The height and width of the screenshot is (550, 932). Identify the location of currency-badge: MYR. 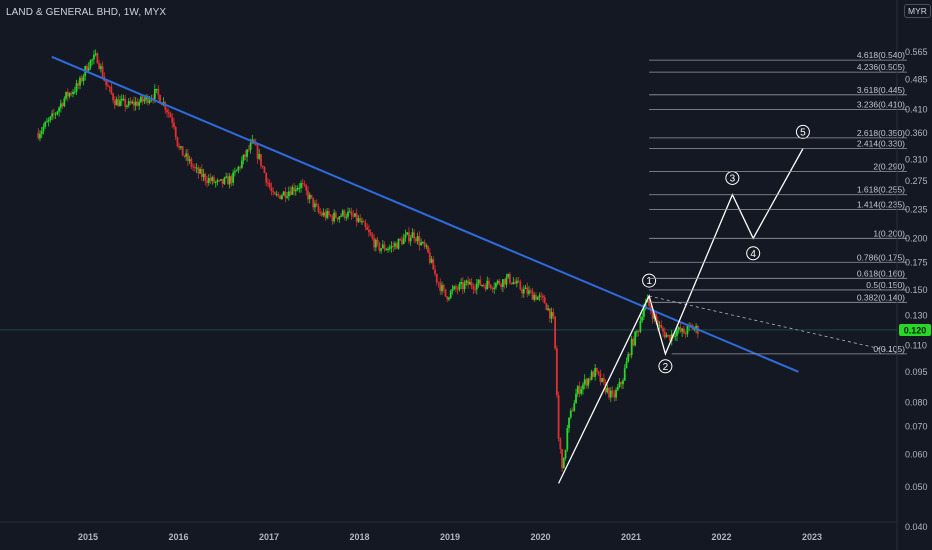
(917, 11).